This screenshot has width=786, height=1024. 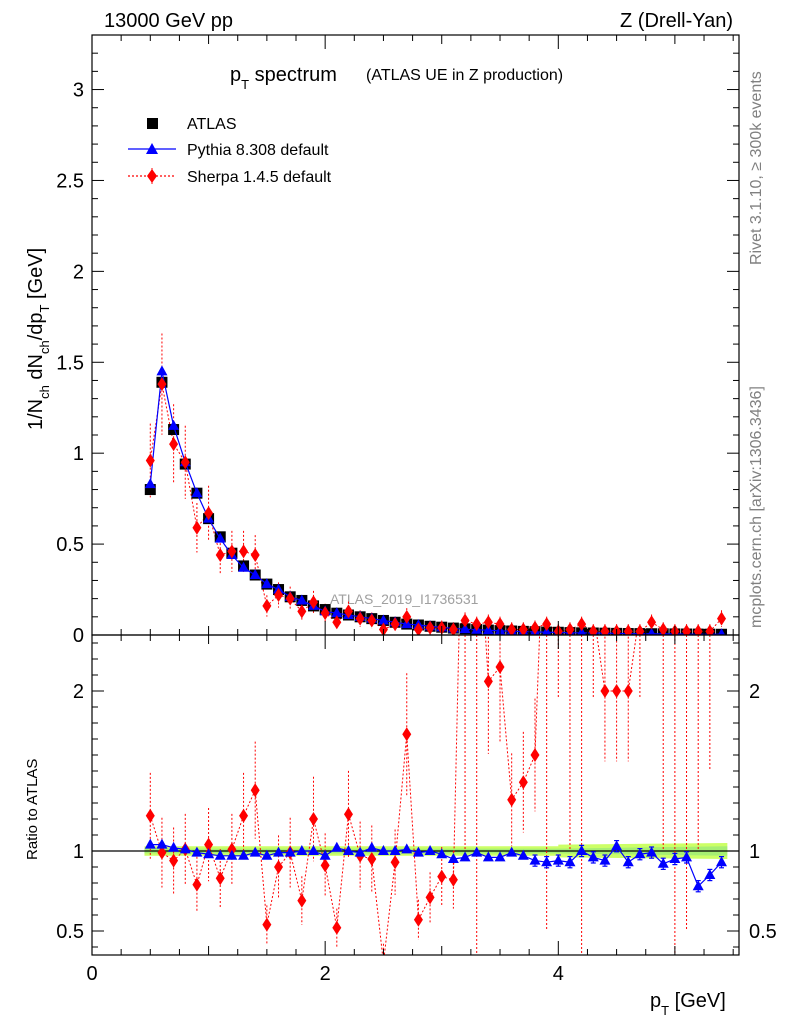 I want to click on ratio-ytick-label-left: 0.5, so click(x=70, y=932).